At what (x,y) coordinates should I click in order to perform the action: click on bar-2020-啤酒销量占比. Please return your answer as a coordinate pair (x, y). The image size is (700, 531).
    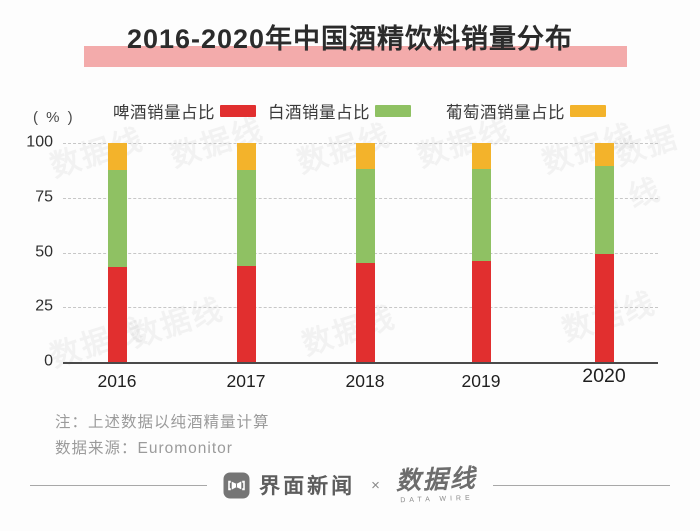
    Looking at the image, I should click on (604, 307).